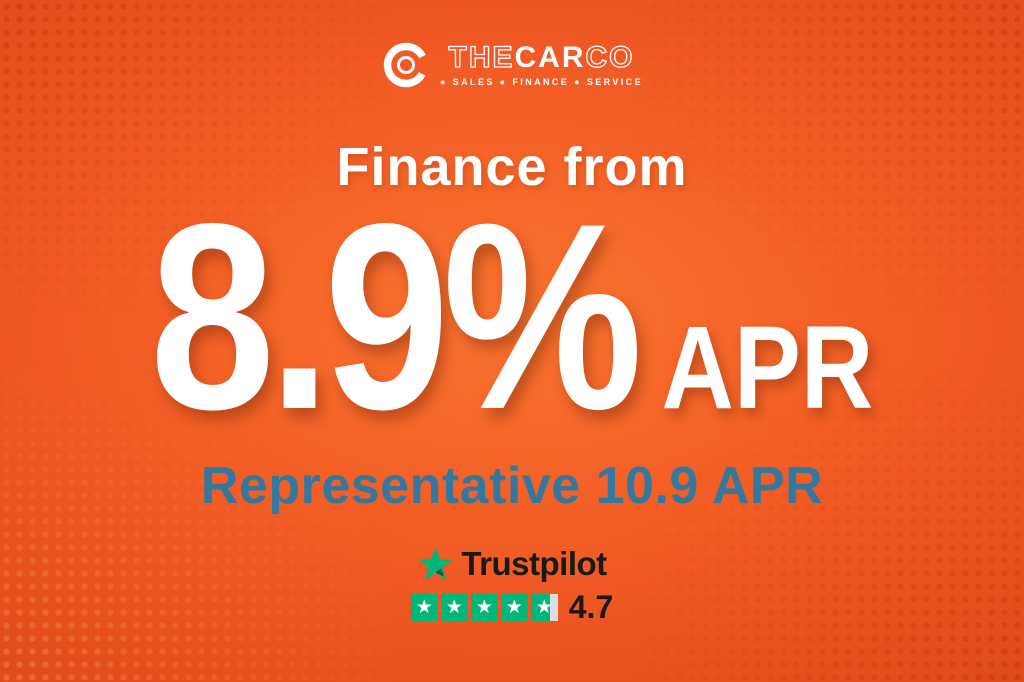  I want to click on logo-wordmark: THECARCO, so click(541, 57).